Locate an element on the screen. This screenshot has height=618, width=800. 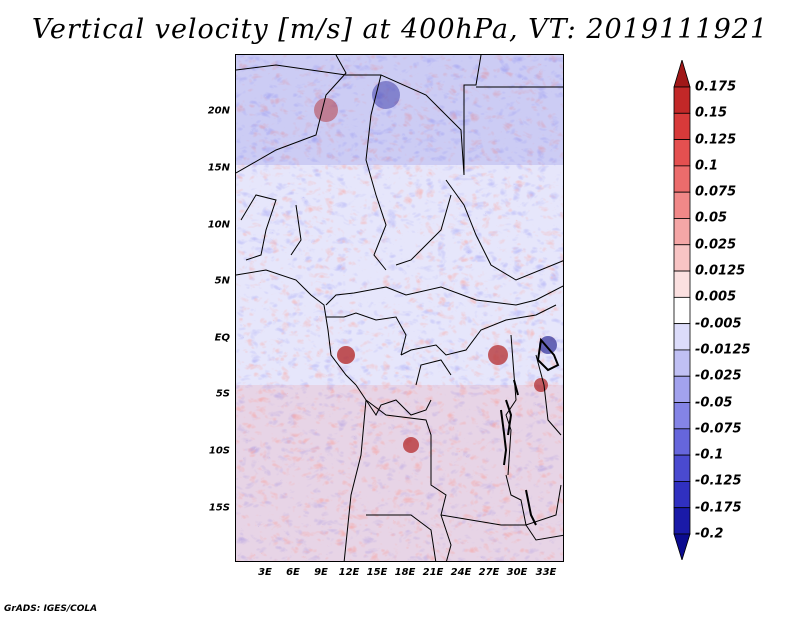
colorbar-level-label: 0.0125 is located at coordinates (720, 271).